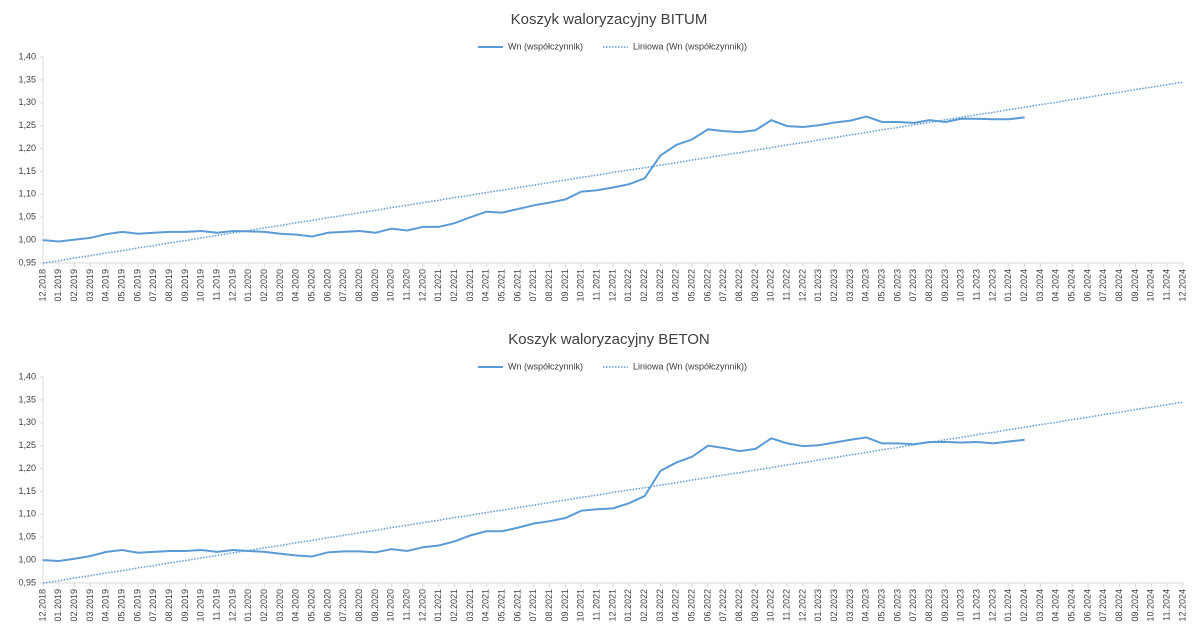  I want to click on x-tick-label: 04.2023, so click(866, 285).